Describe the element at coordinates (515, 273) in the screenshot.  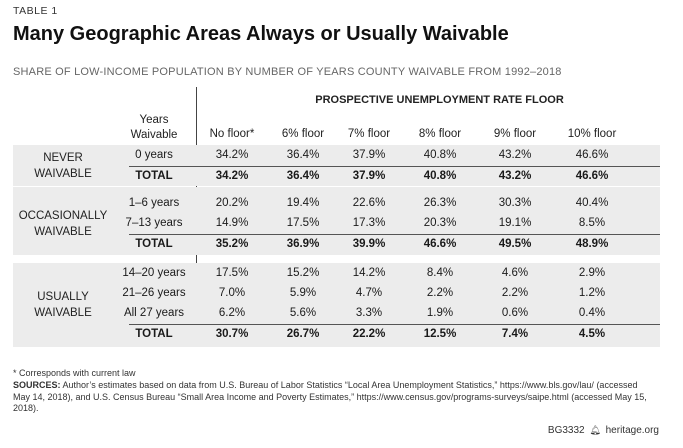
I see `table-cell: 4.6%` at that location.